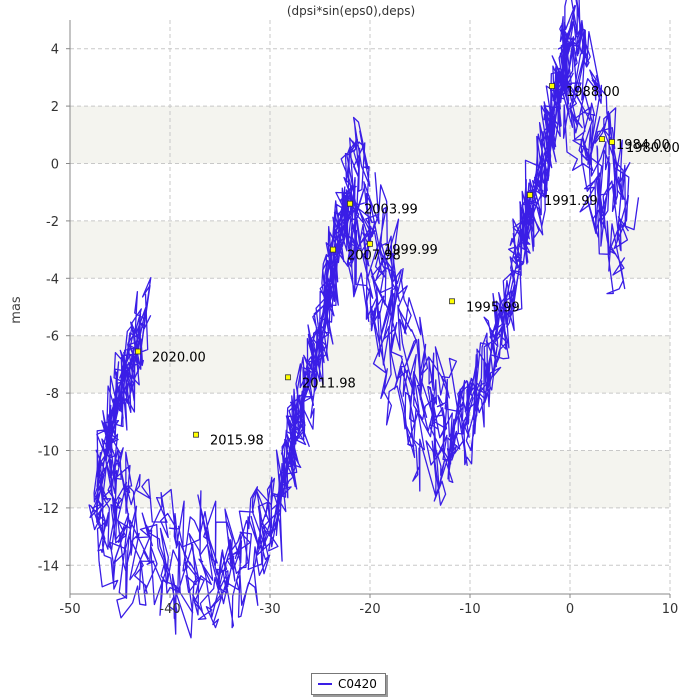 The height and width of the screenshot is (700, 700). Describe the element at coordinates (48, 452) in the screenshot. I see `y-tick-label-2: -10` at that location.